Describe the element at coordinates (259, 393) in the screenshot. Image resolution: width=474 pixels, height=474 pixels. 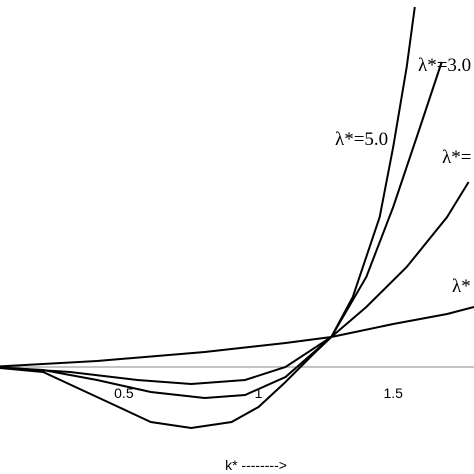
I see `x-tick-label: 1` at that location.